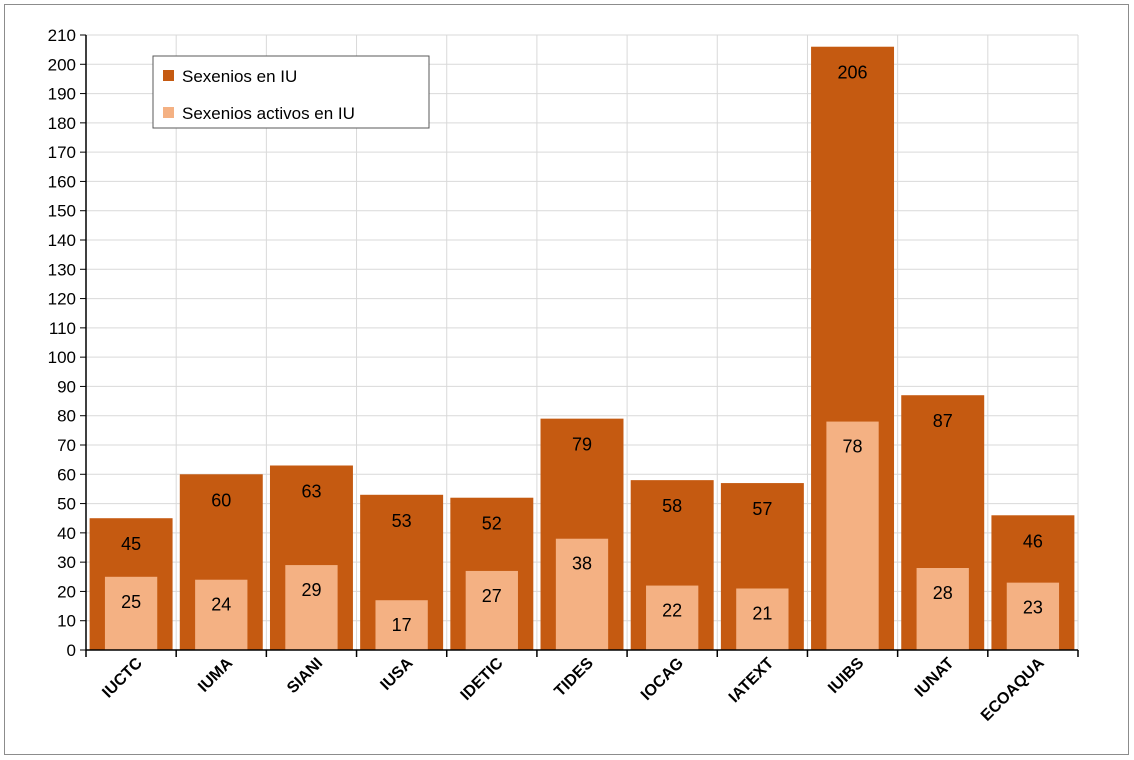 The height and width of the screenshot is (760, 1134). I want to click on data-label-sexenios: 58, so click(672, 506).